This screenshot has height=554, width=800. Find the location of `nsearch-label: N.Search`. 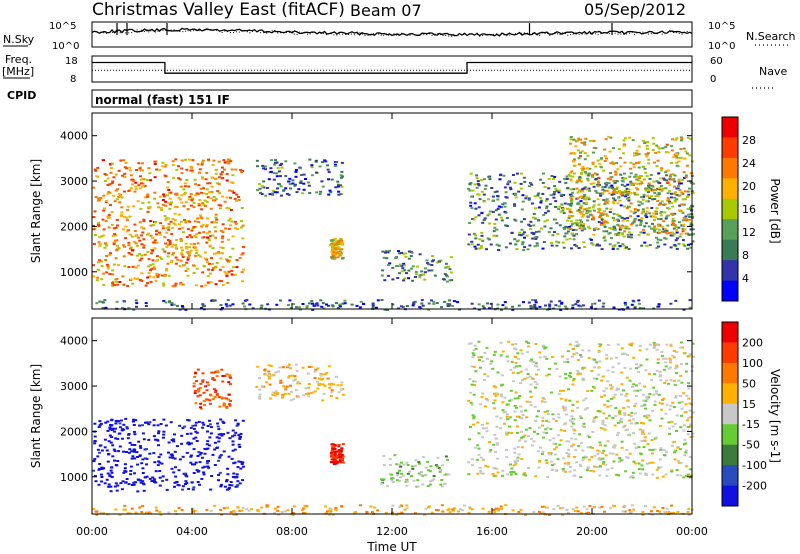

nsearch-label: N.Search is located at coordinates (771, 36).